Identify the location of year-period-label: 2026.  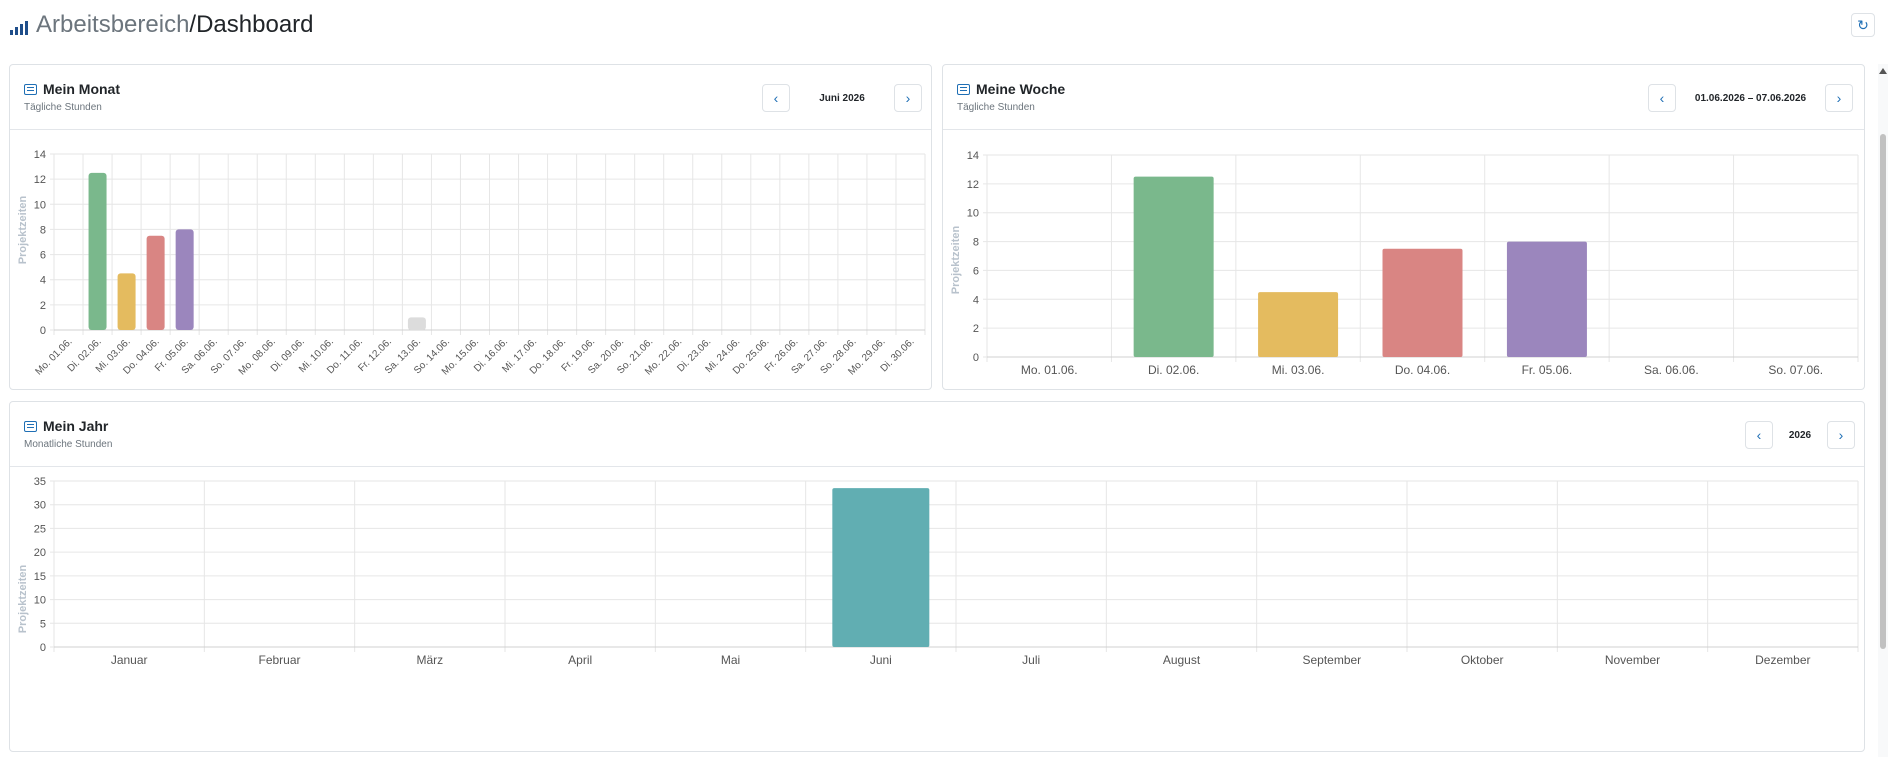
(1800, 435).